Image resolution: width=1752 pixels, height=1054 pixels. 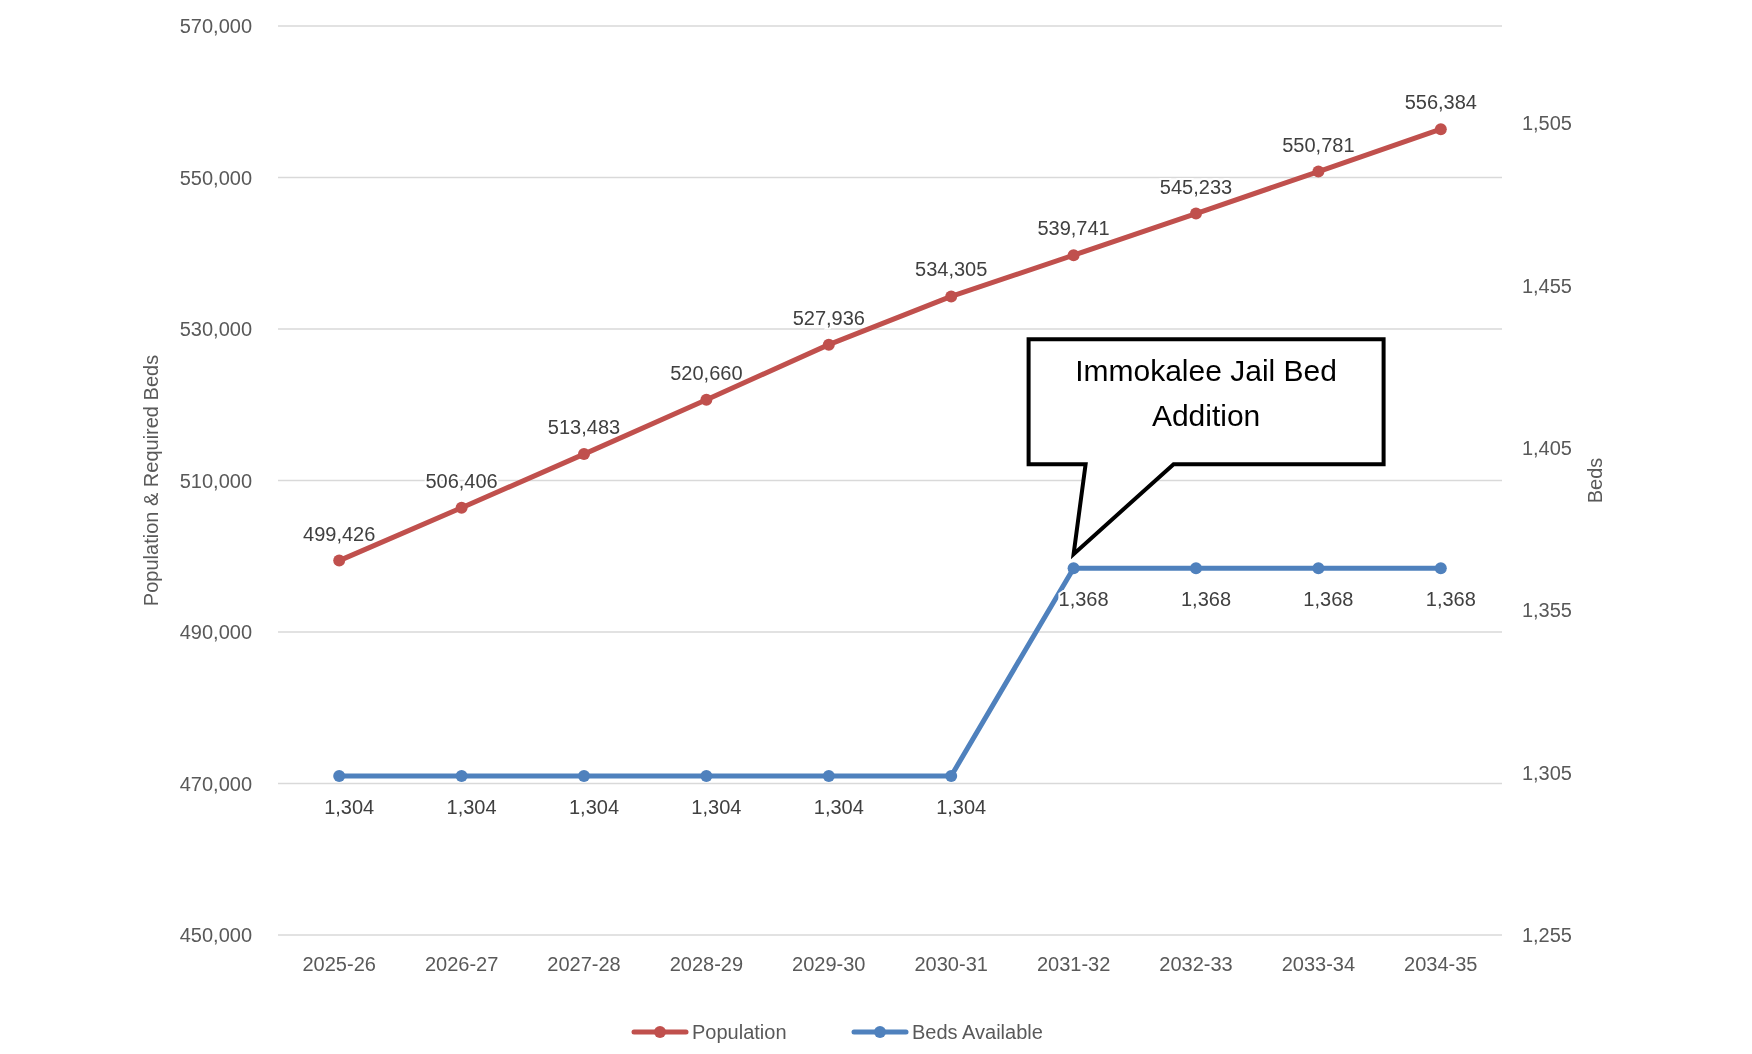 I want to click on x-tick-label: 2025-26, so click(x=339, y=964).